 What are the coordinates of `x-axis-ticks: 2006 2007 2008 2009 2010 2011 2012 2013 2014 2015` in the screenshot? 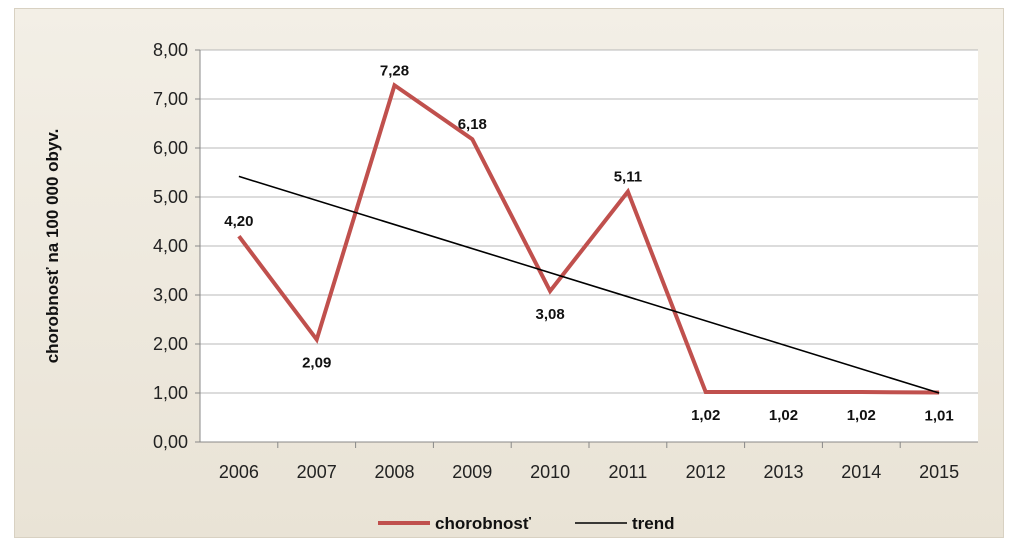 It's located at (589, 462).